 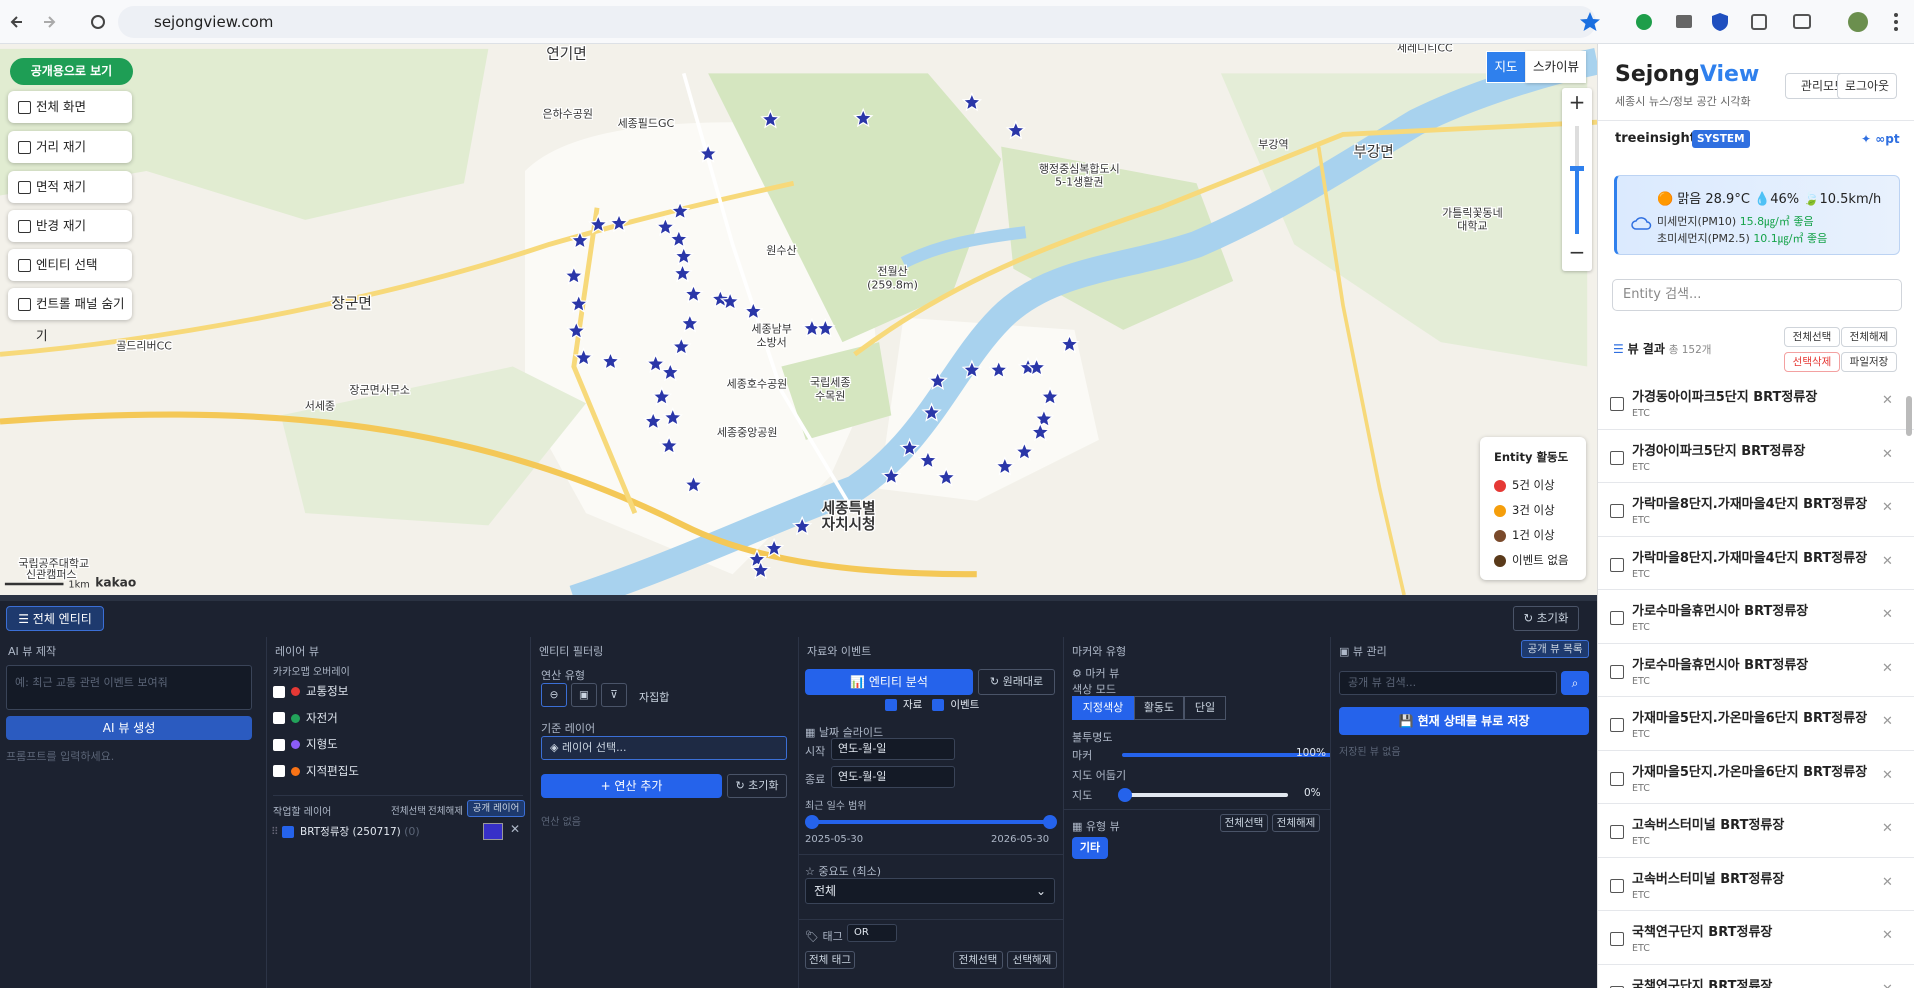 I want to click on public-view-list: 공개 뷰 목록, so click(x=1555, y=649).